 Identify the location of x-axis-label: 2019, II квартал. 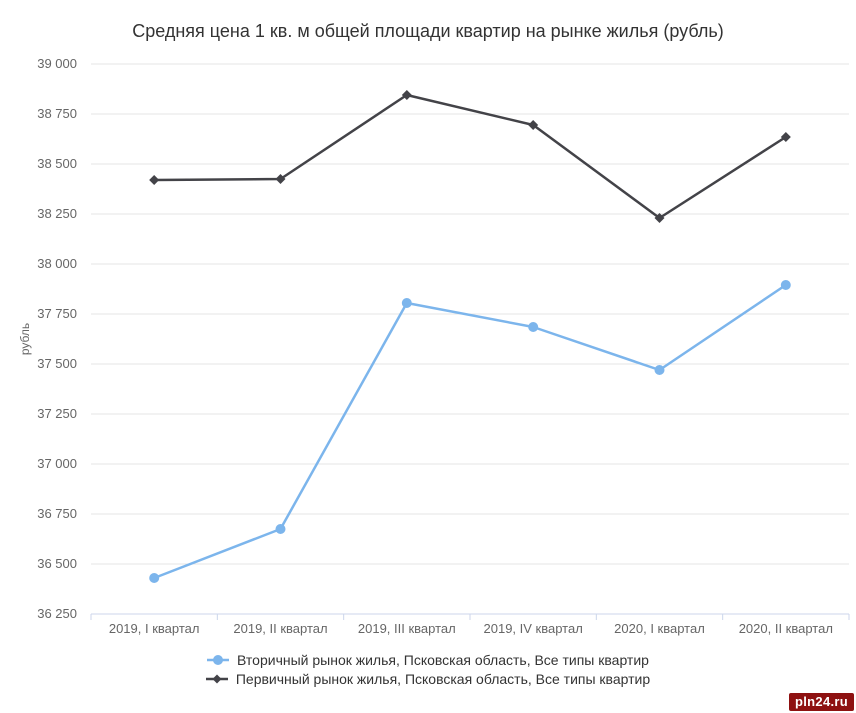
(280, 628).